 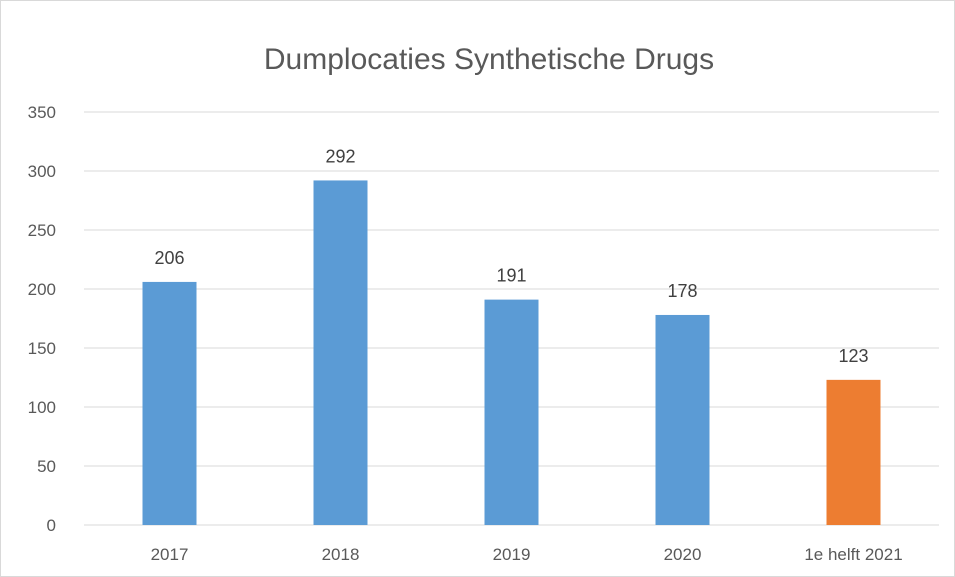 What do you see at coordinates (682, 419) in the screenshot?
I see `bar-2020` at bounding box center [682, 419].